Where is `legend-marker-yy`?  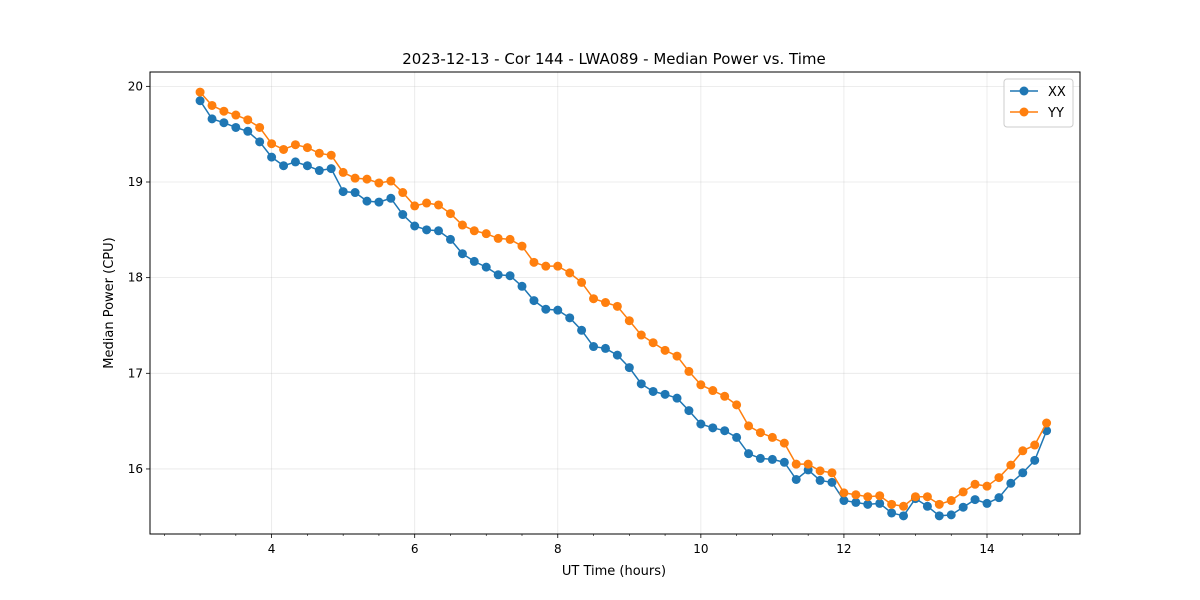 legend-marker-yy is located at coordinates (1024, 112).